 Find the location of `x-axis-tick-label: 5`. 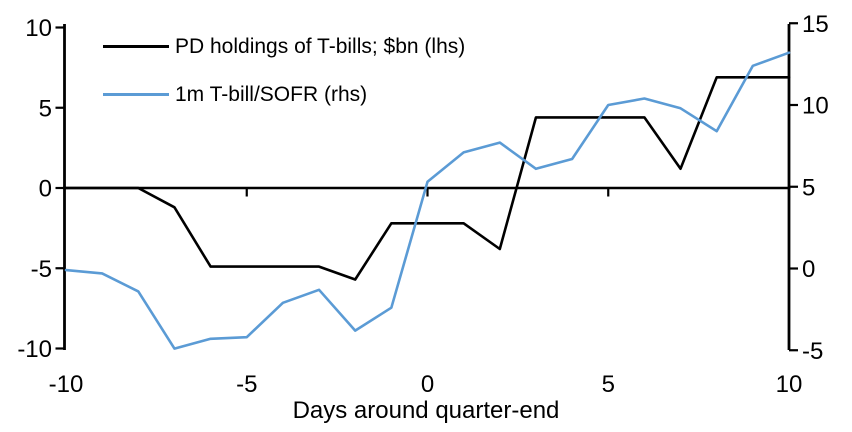

x-axis-tick-label: 5 is located at coordinates (608, 384).